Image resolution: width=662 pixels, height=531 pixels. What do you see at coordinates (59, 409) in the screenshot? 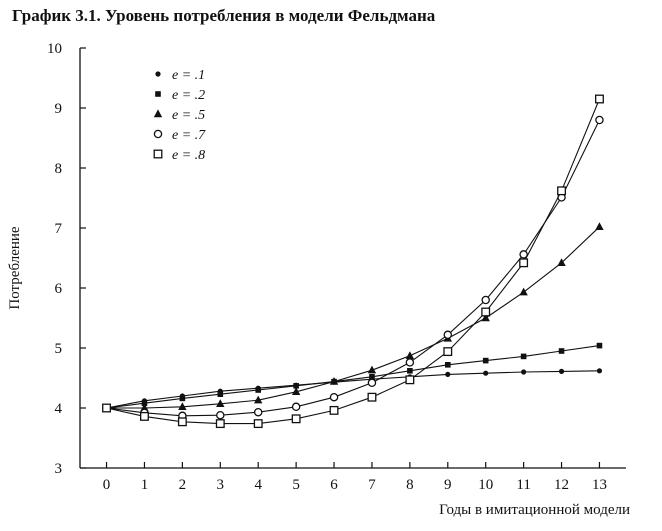
I see `y-tick-label: 4` at bounding box center [59, 409].